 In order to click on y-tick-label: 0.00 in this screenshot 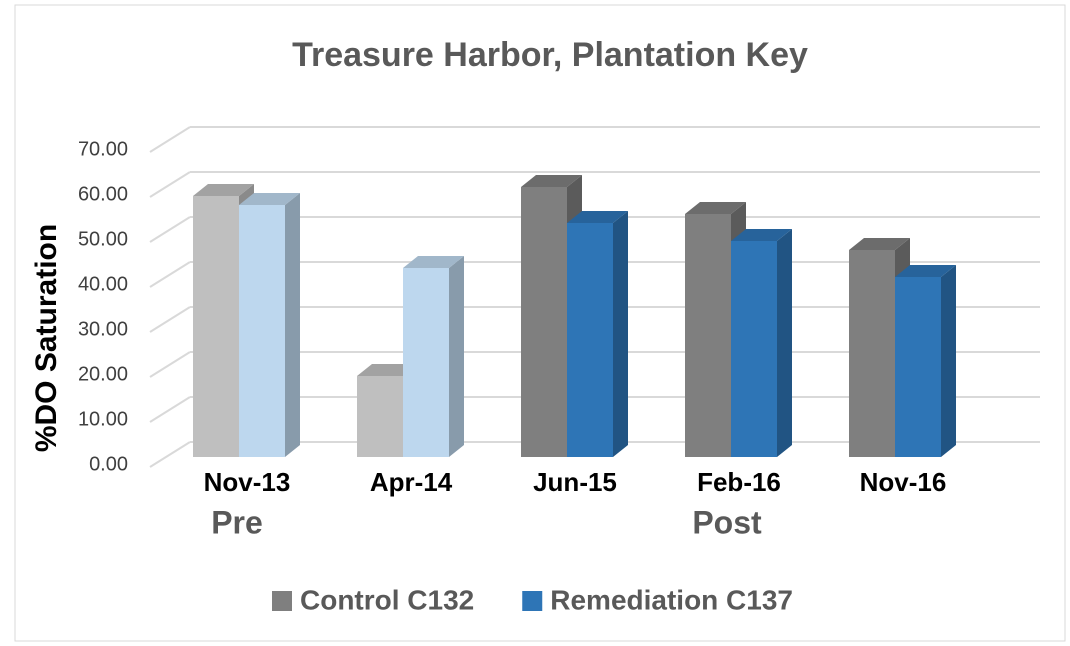, I will do `click(108, 464)`.